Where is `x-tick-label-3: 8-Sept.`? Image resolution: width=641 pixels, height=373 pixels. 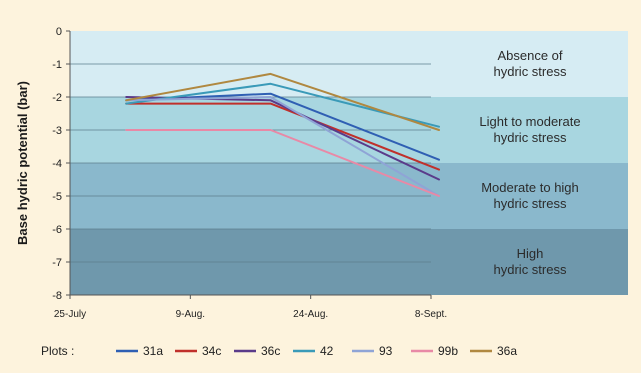 x-tick-label-3: 8-Sept. is located at coordinates (431, 314).